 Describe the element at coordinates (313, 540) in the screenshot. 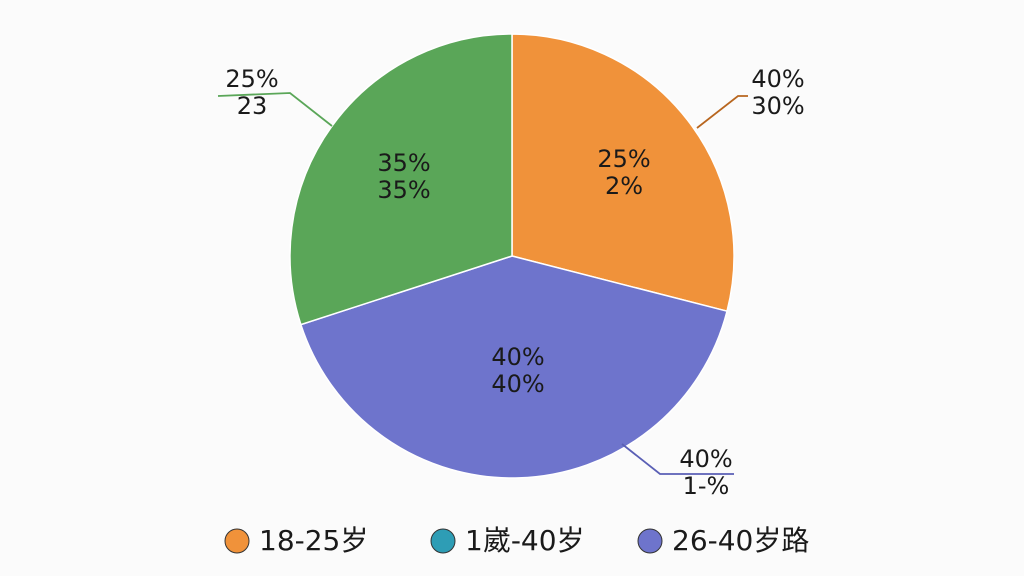

I see `legend-label: 18-25岁` at that location.